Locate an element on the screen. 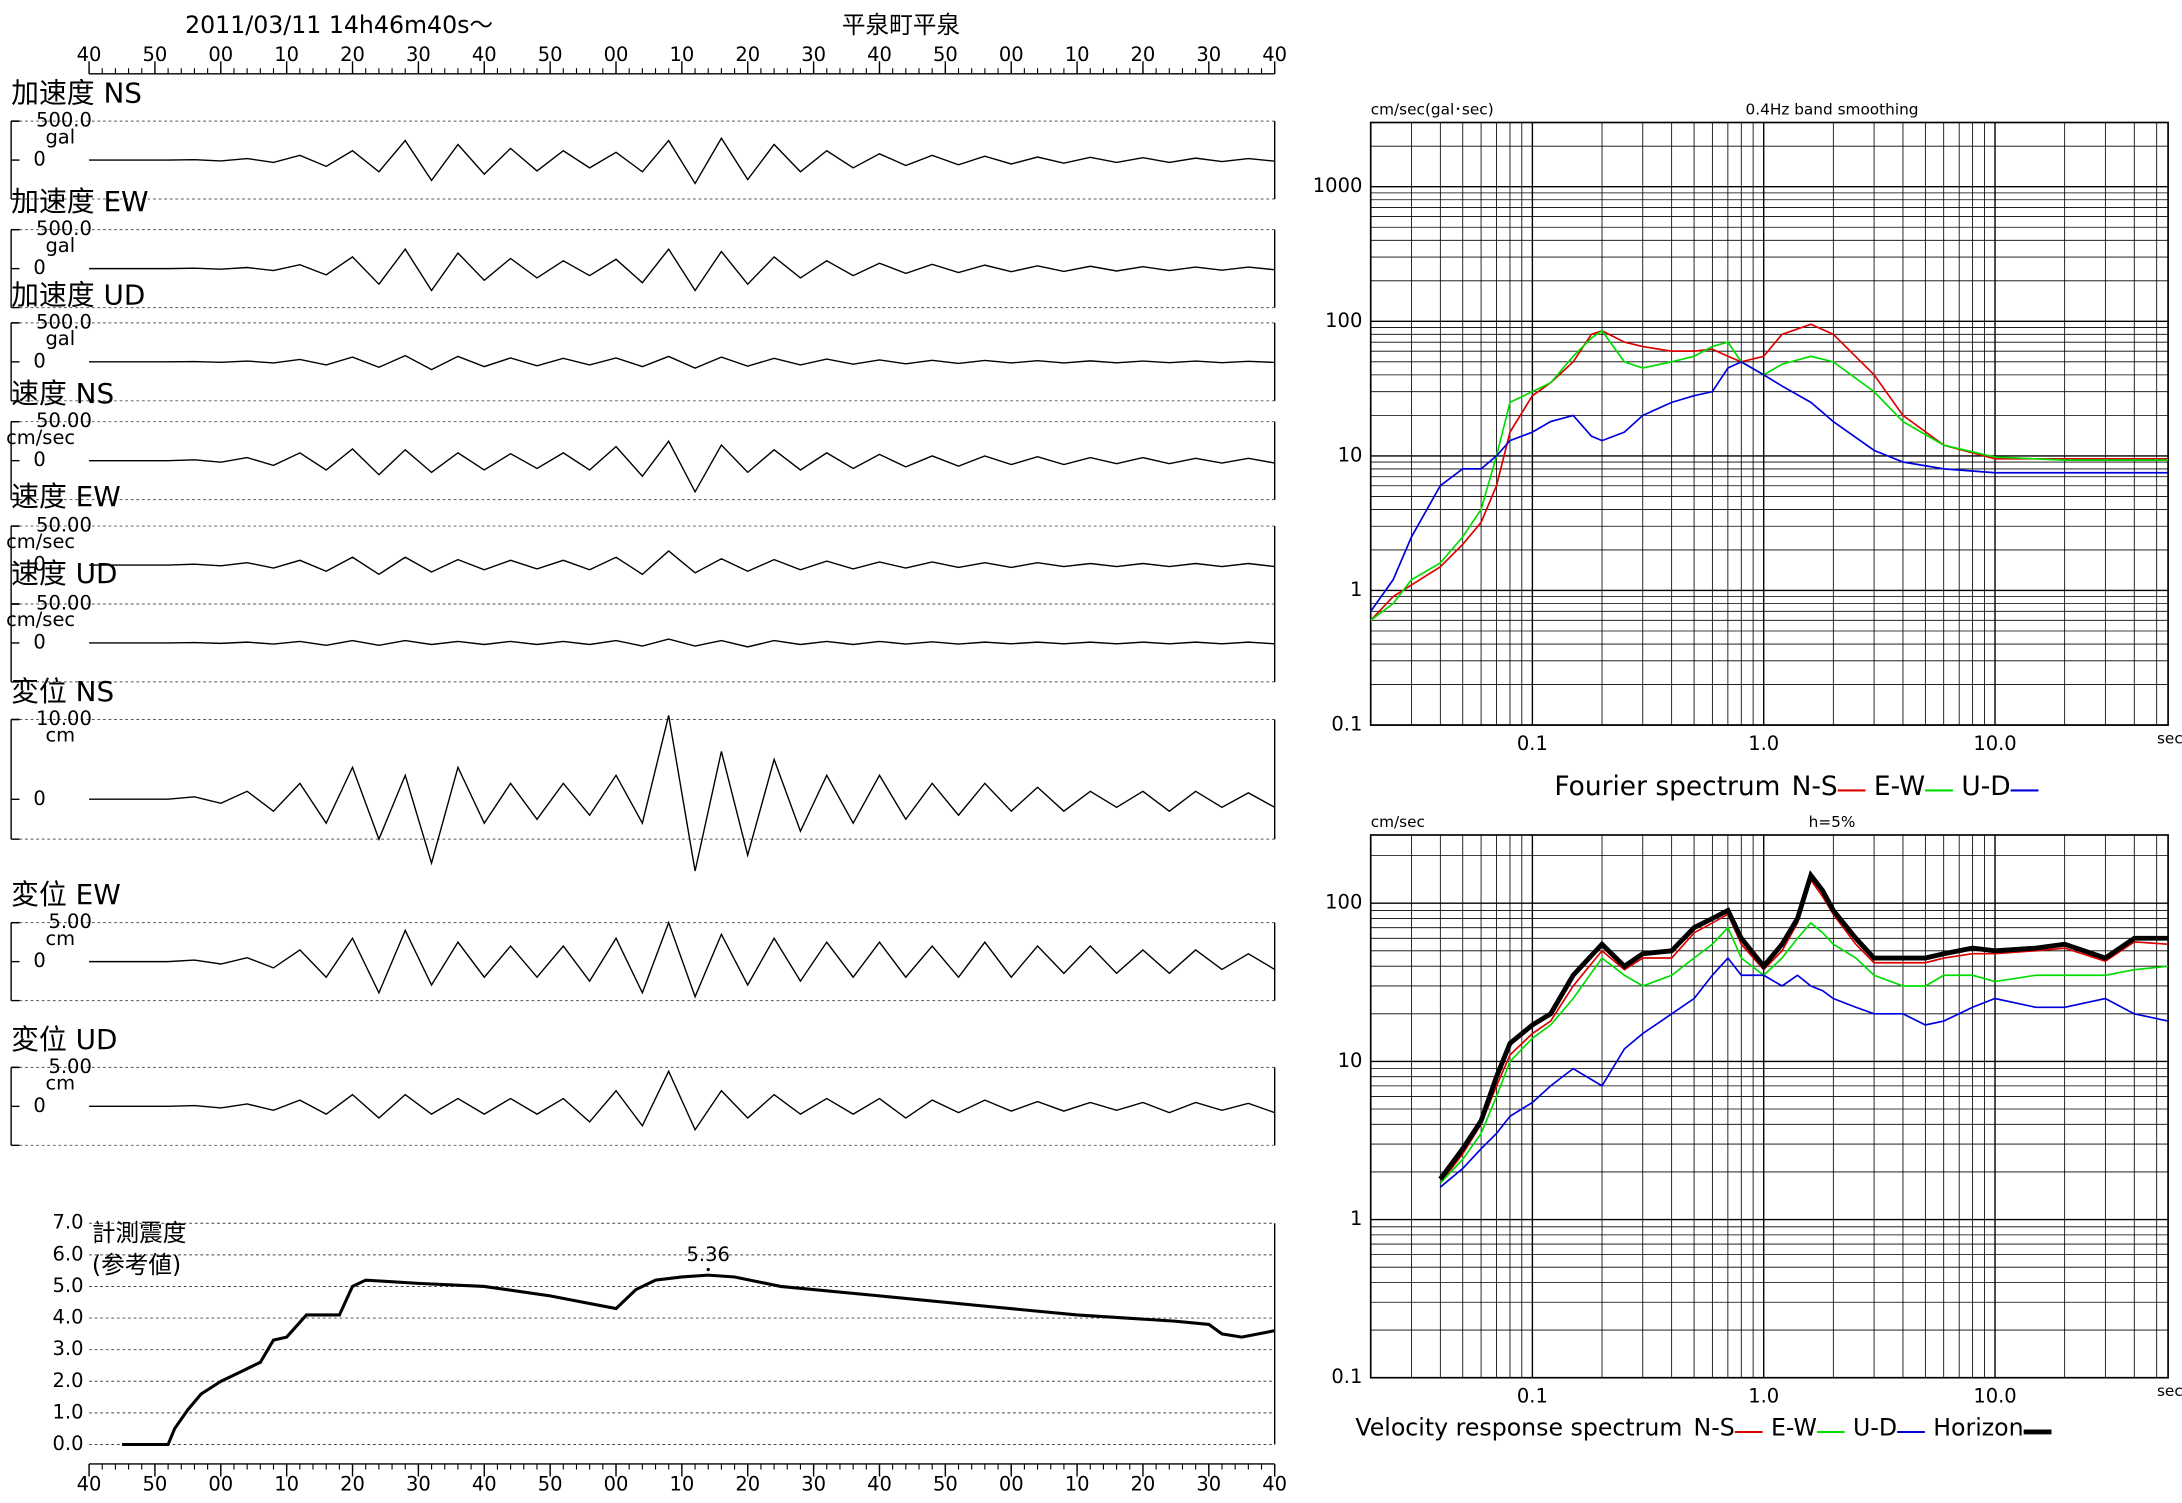 This screenshot has height=1503, width=2182. station-name: 平泉町平泉 is located at coordinates (901, 25).